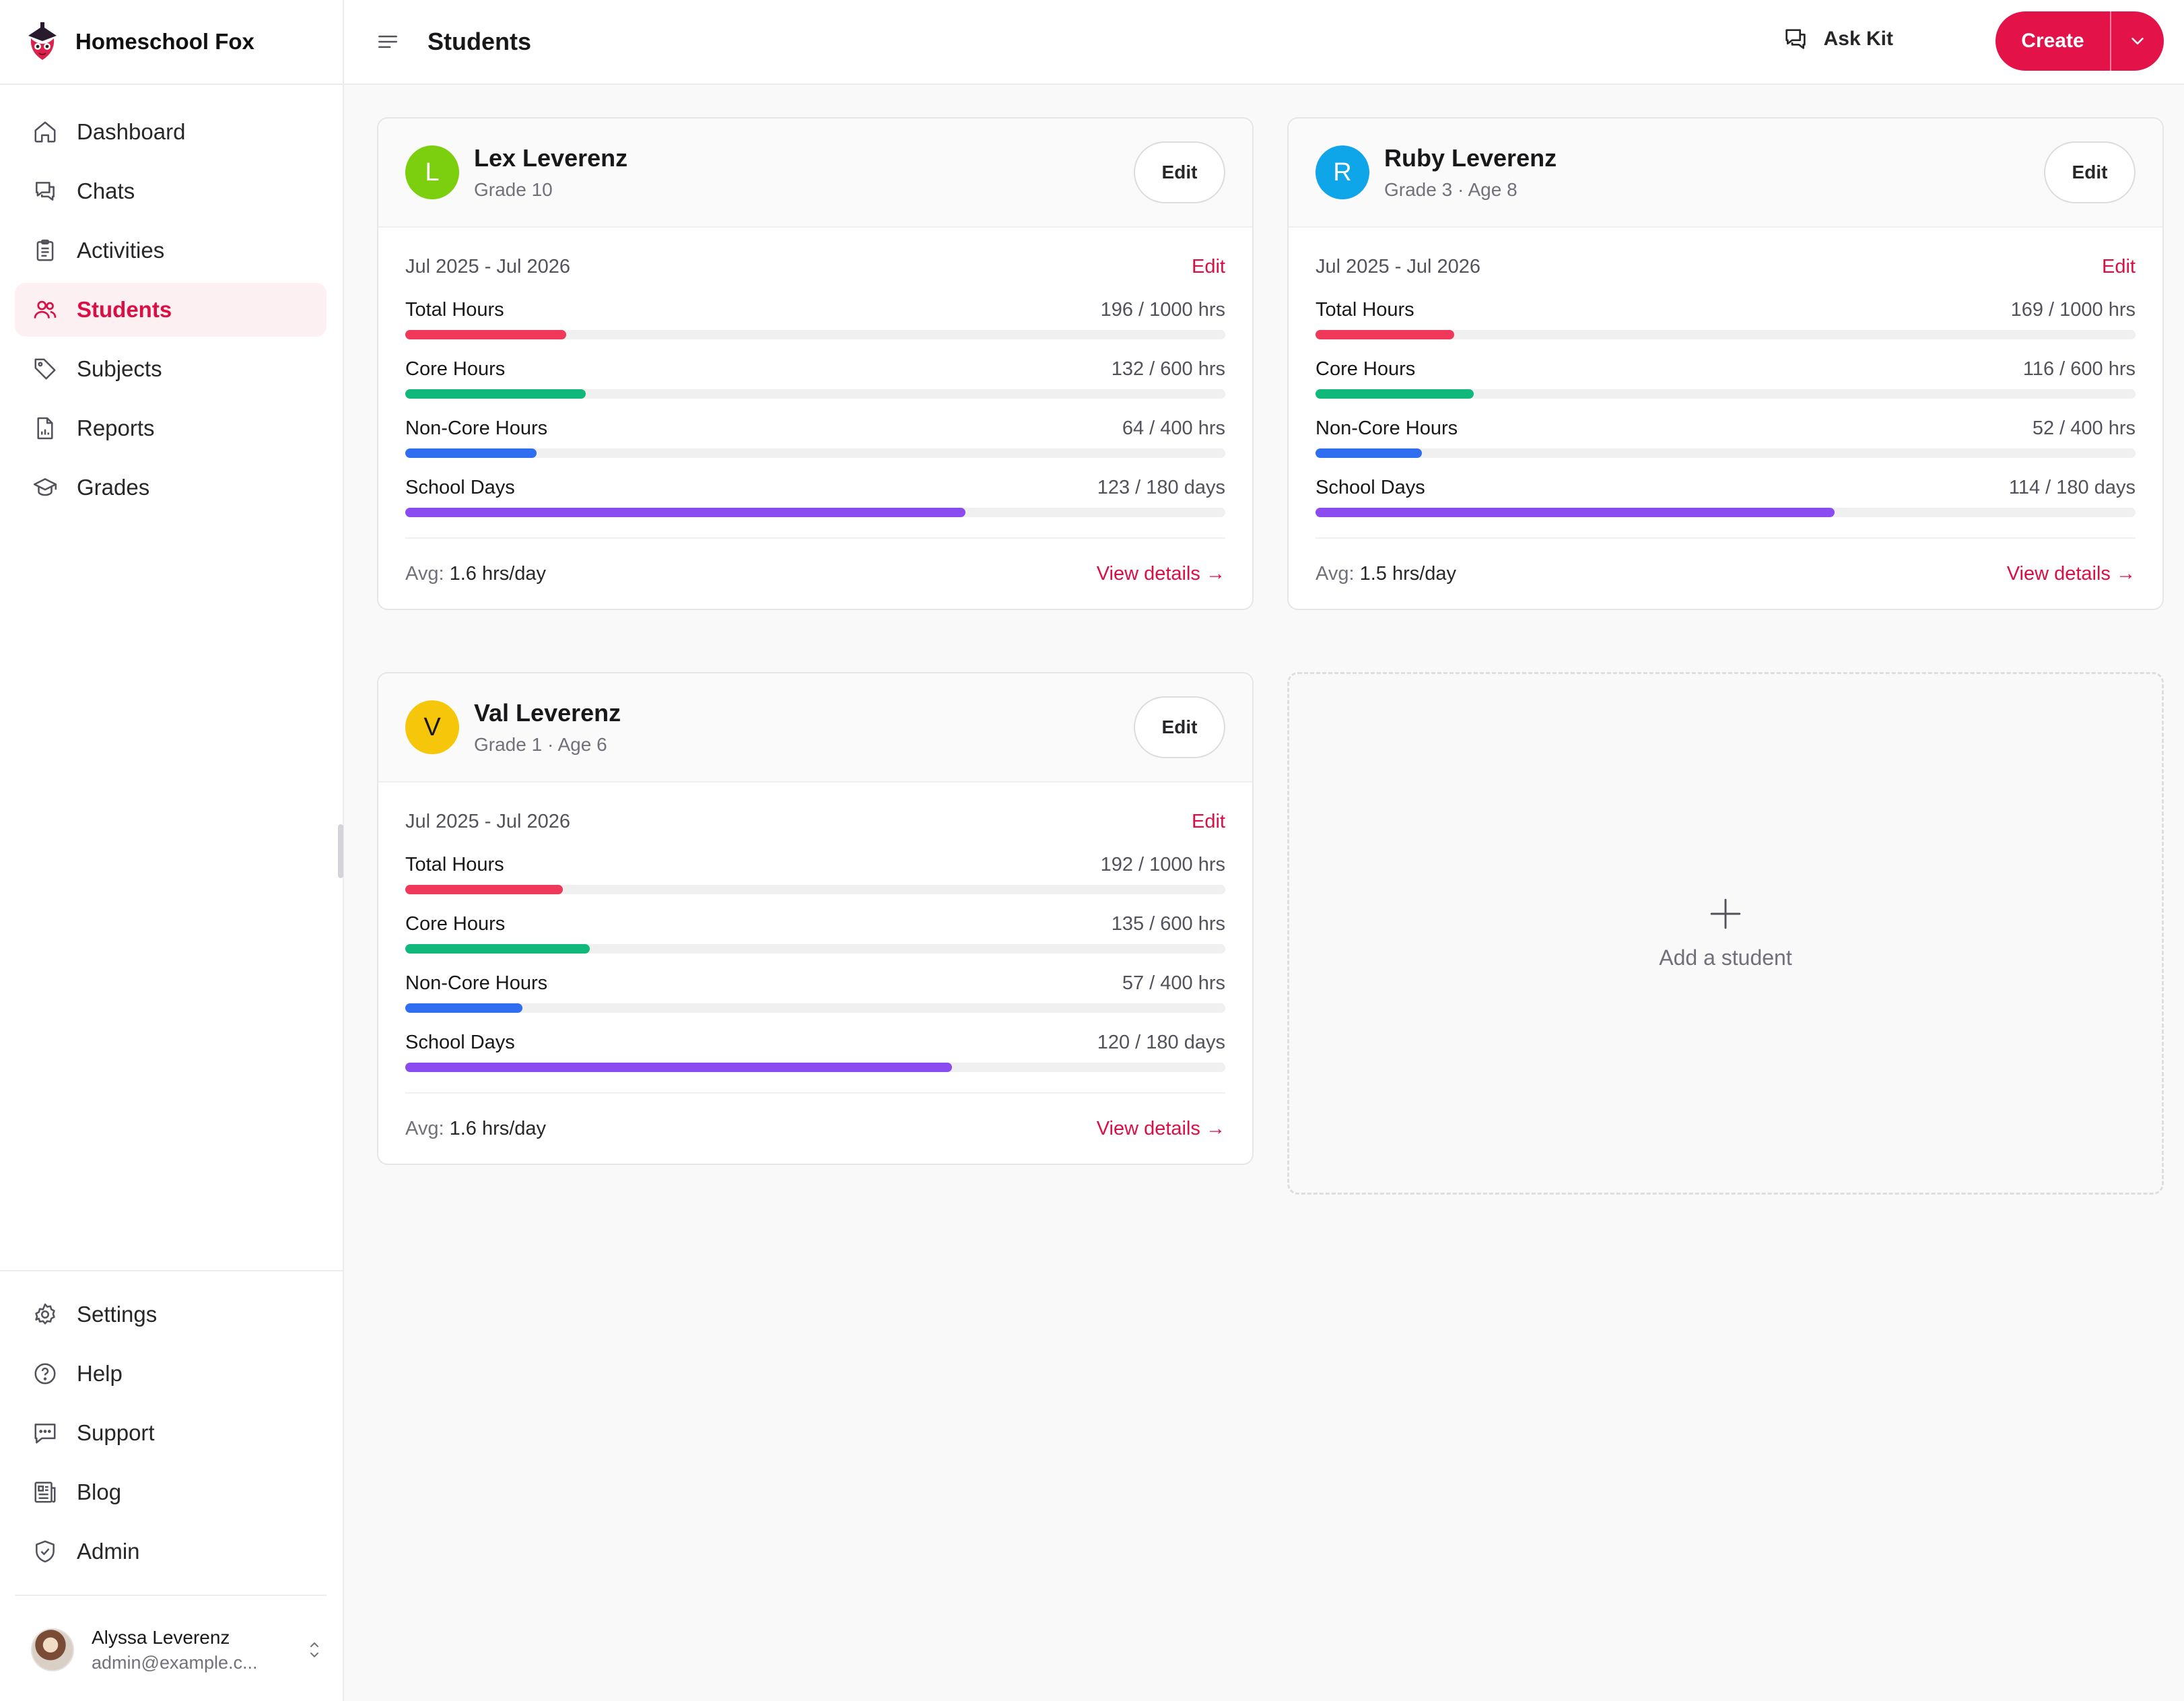 This screenshot has width=2184, height=1701. Describe the element at coordinates (1162, 310) in the screenshot. I see `metric-value: 196 / 1000 hrs` at that location.